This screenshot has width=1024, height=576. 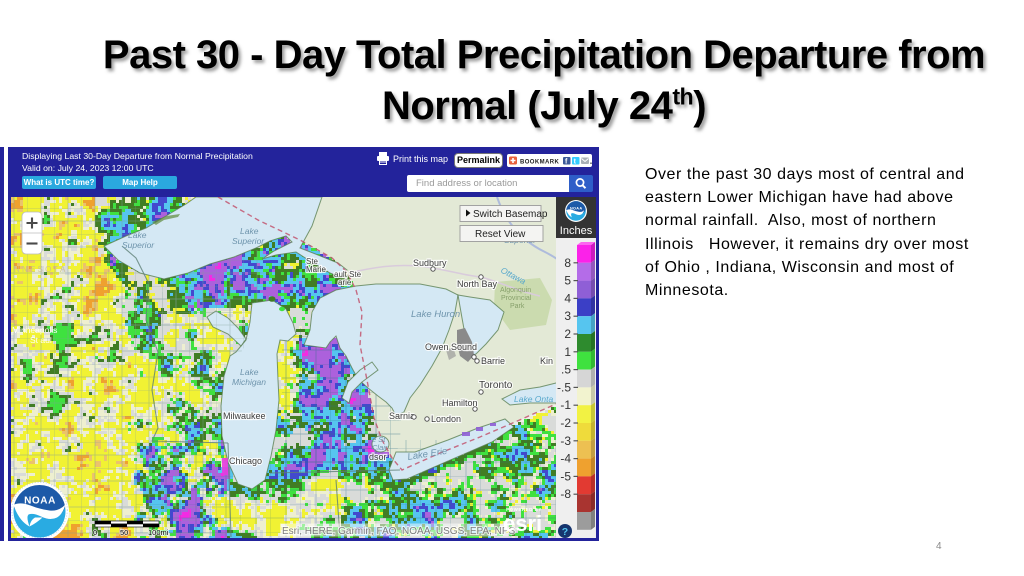 What do you see at coordinates (496, 385) in the screenshot?
I see `svg-text: Toronto` at bounding box center [496, 385].